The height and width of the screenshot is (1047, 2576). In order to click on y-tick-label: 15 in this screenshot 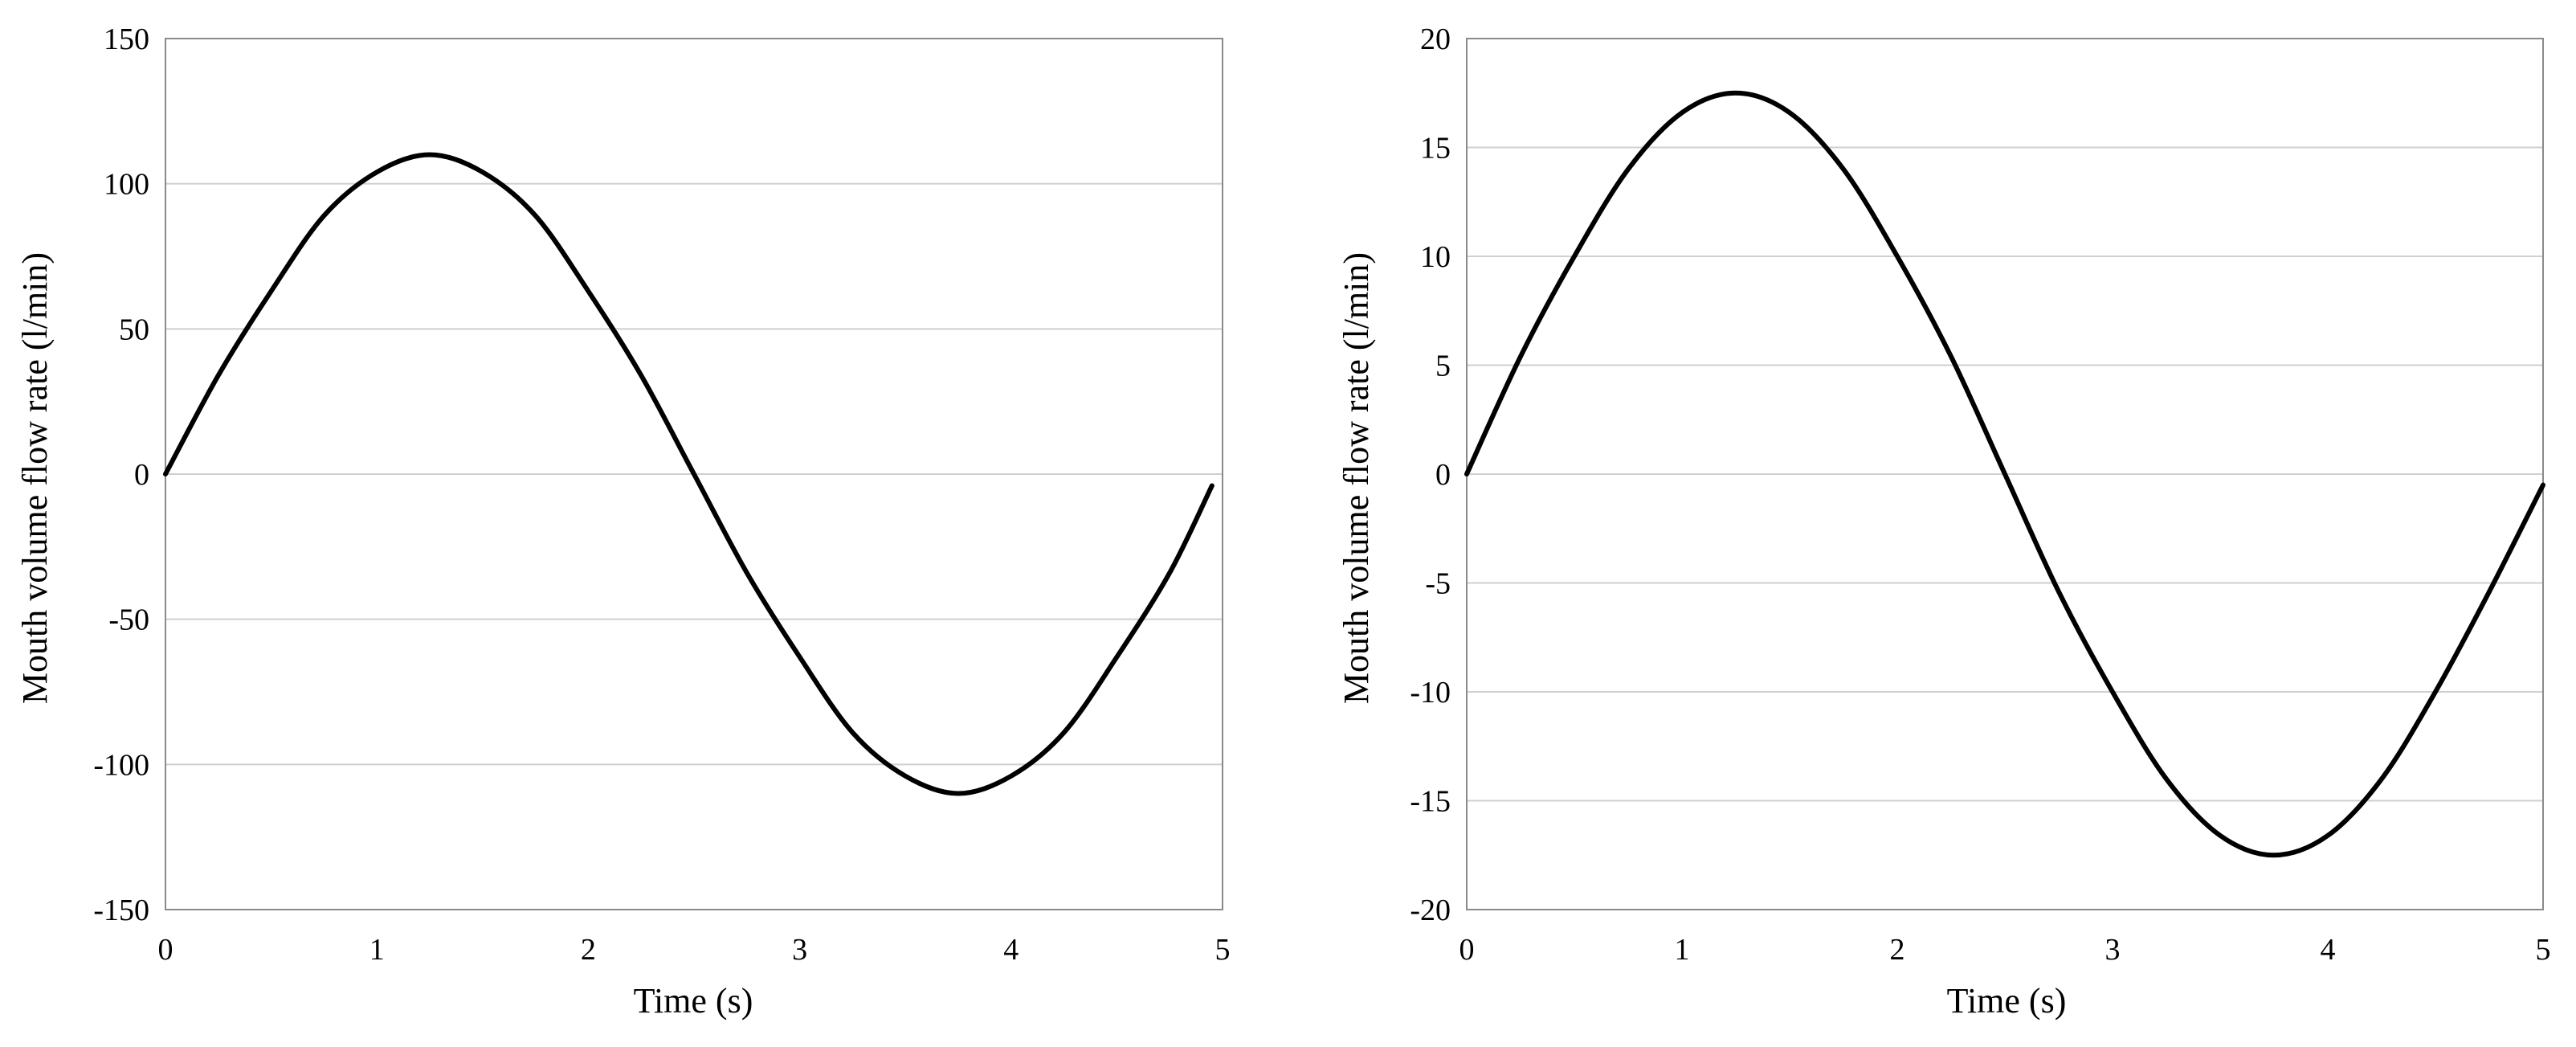, I will do `click(1435, 149)`.